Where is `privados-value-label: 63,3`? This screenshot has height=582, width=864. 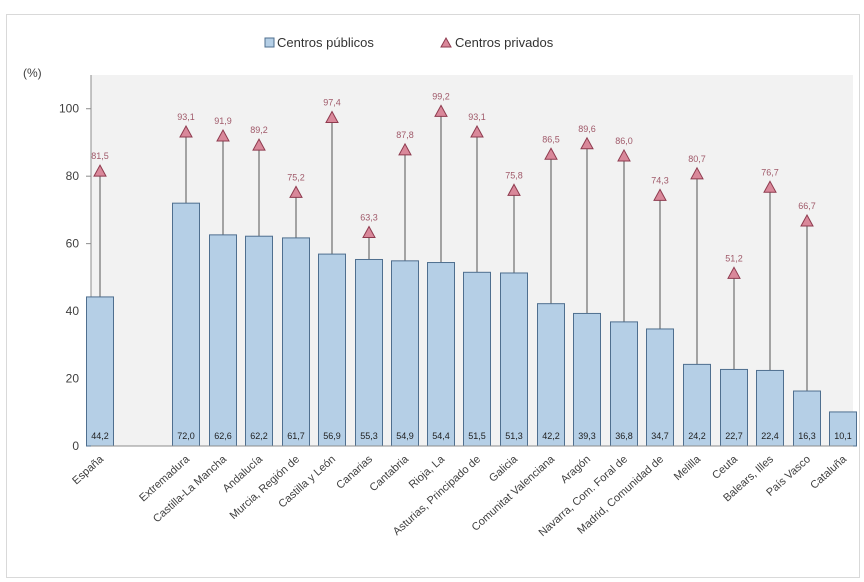 privados-value-label: 63,3 is located at coordinates (369, 218).